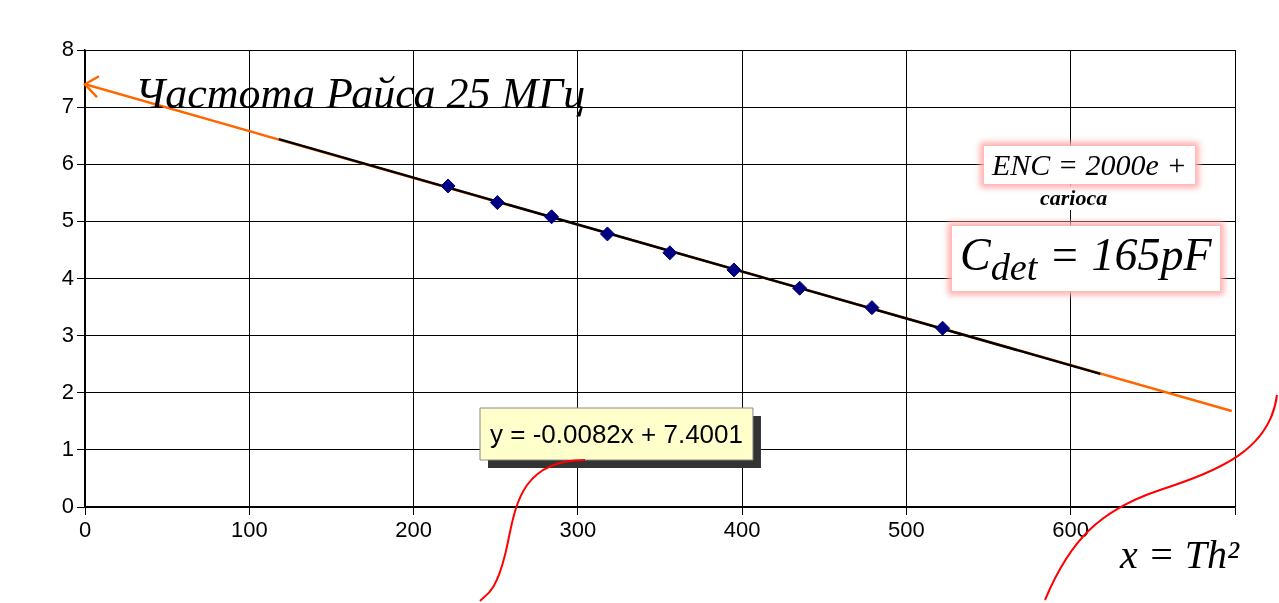 The image size is (1279, 603). I want to click on y-tick-label: 8, so click(67, 49).